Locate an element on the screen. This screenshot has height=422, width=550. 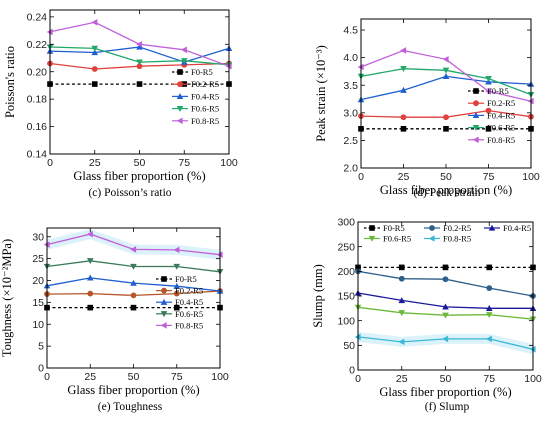
y-tick-label: 30 is located at coordinates (38, 237).